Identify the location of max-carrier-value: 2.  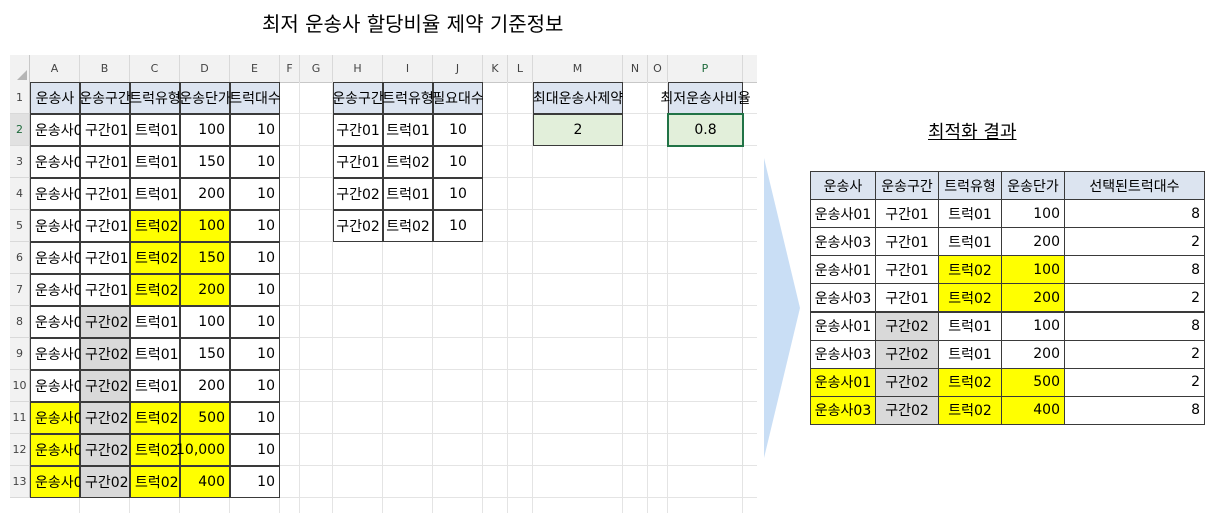
(578, 130).